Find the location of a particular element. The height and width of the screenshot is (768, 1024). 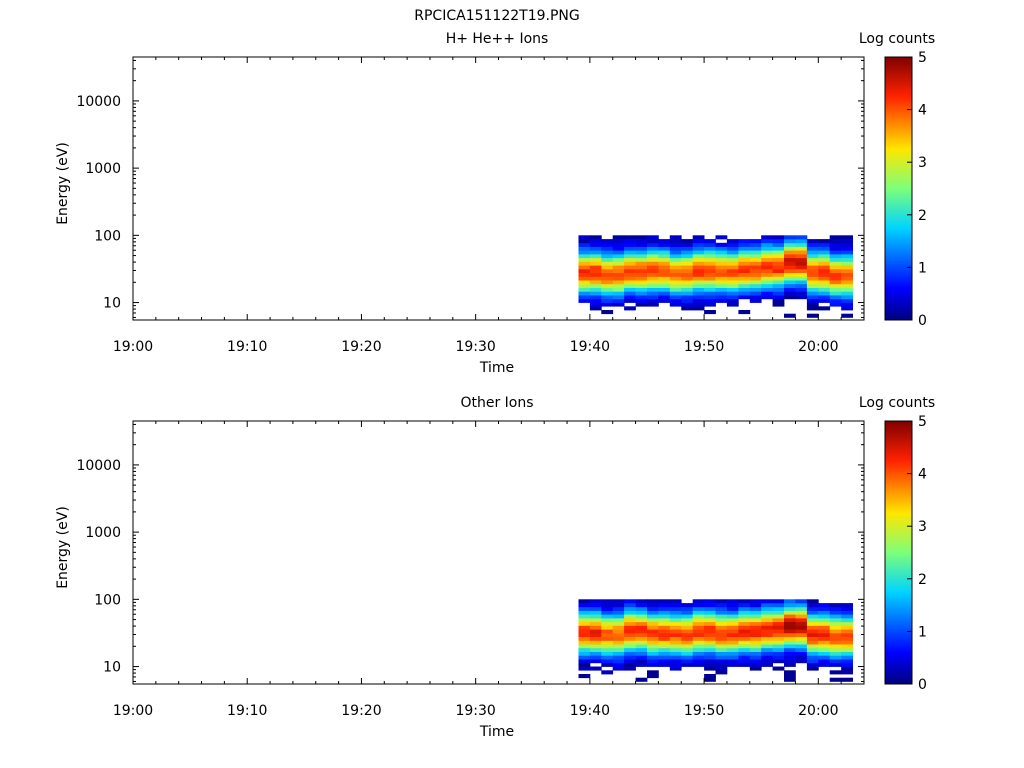

figure-title: RPCICA151122T19.PNG is located at coordinates (496, 16).